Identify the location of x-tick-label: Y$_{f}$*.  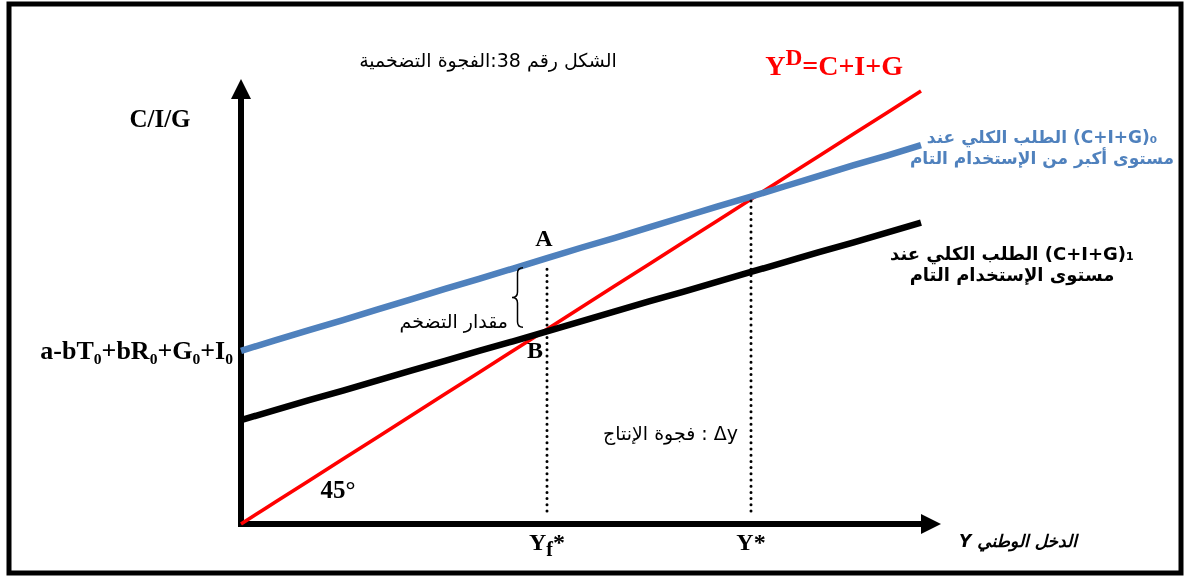
(547, 544).